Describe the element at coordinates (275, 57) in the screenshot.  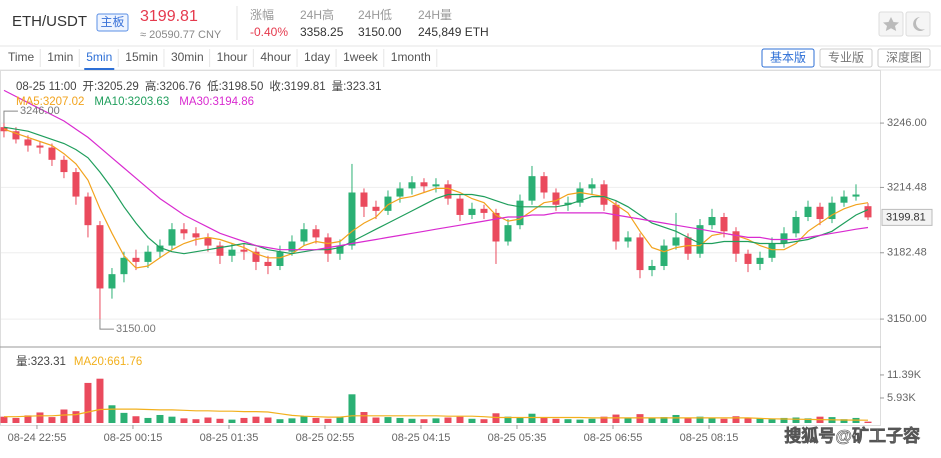
I see `interval-tab: 4hour` at that location.